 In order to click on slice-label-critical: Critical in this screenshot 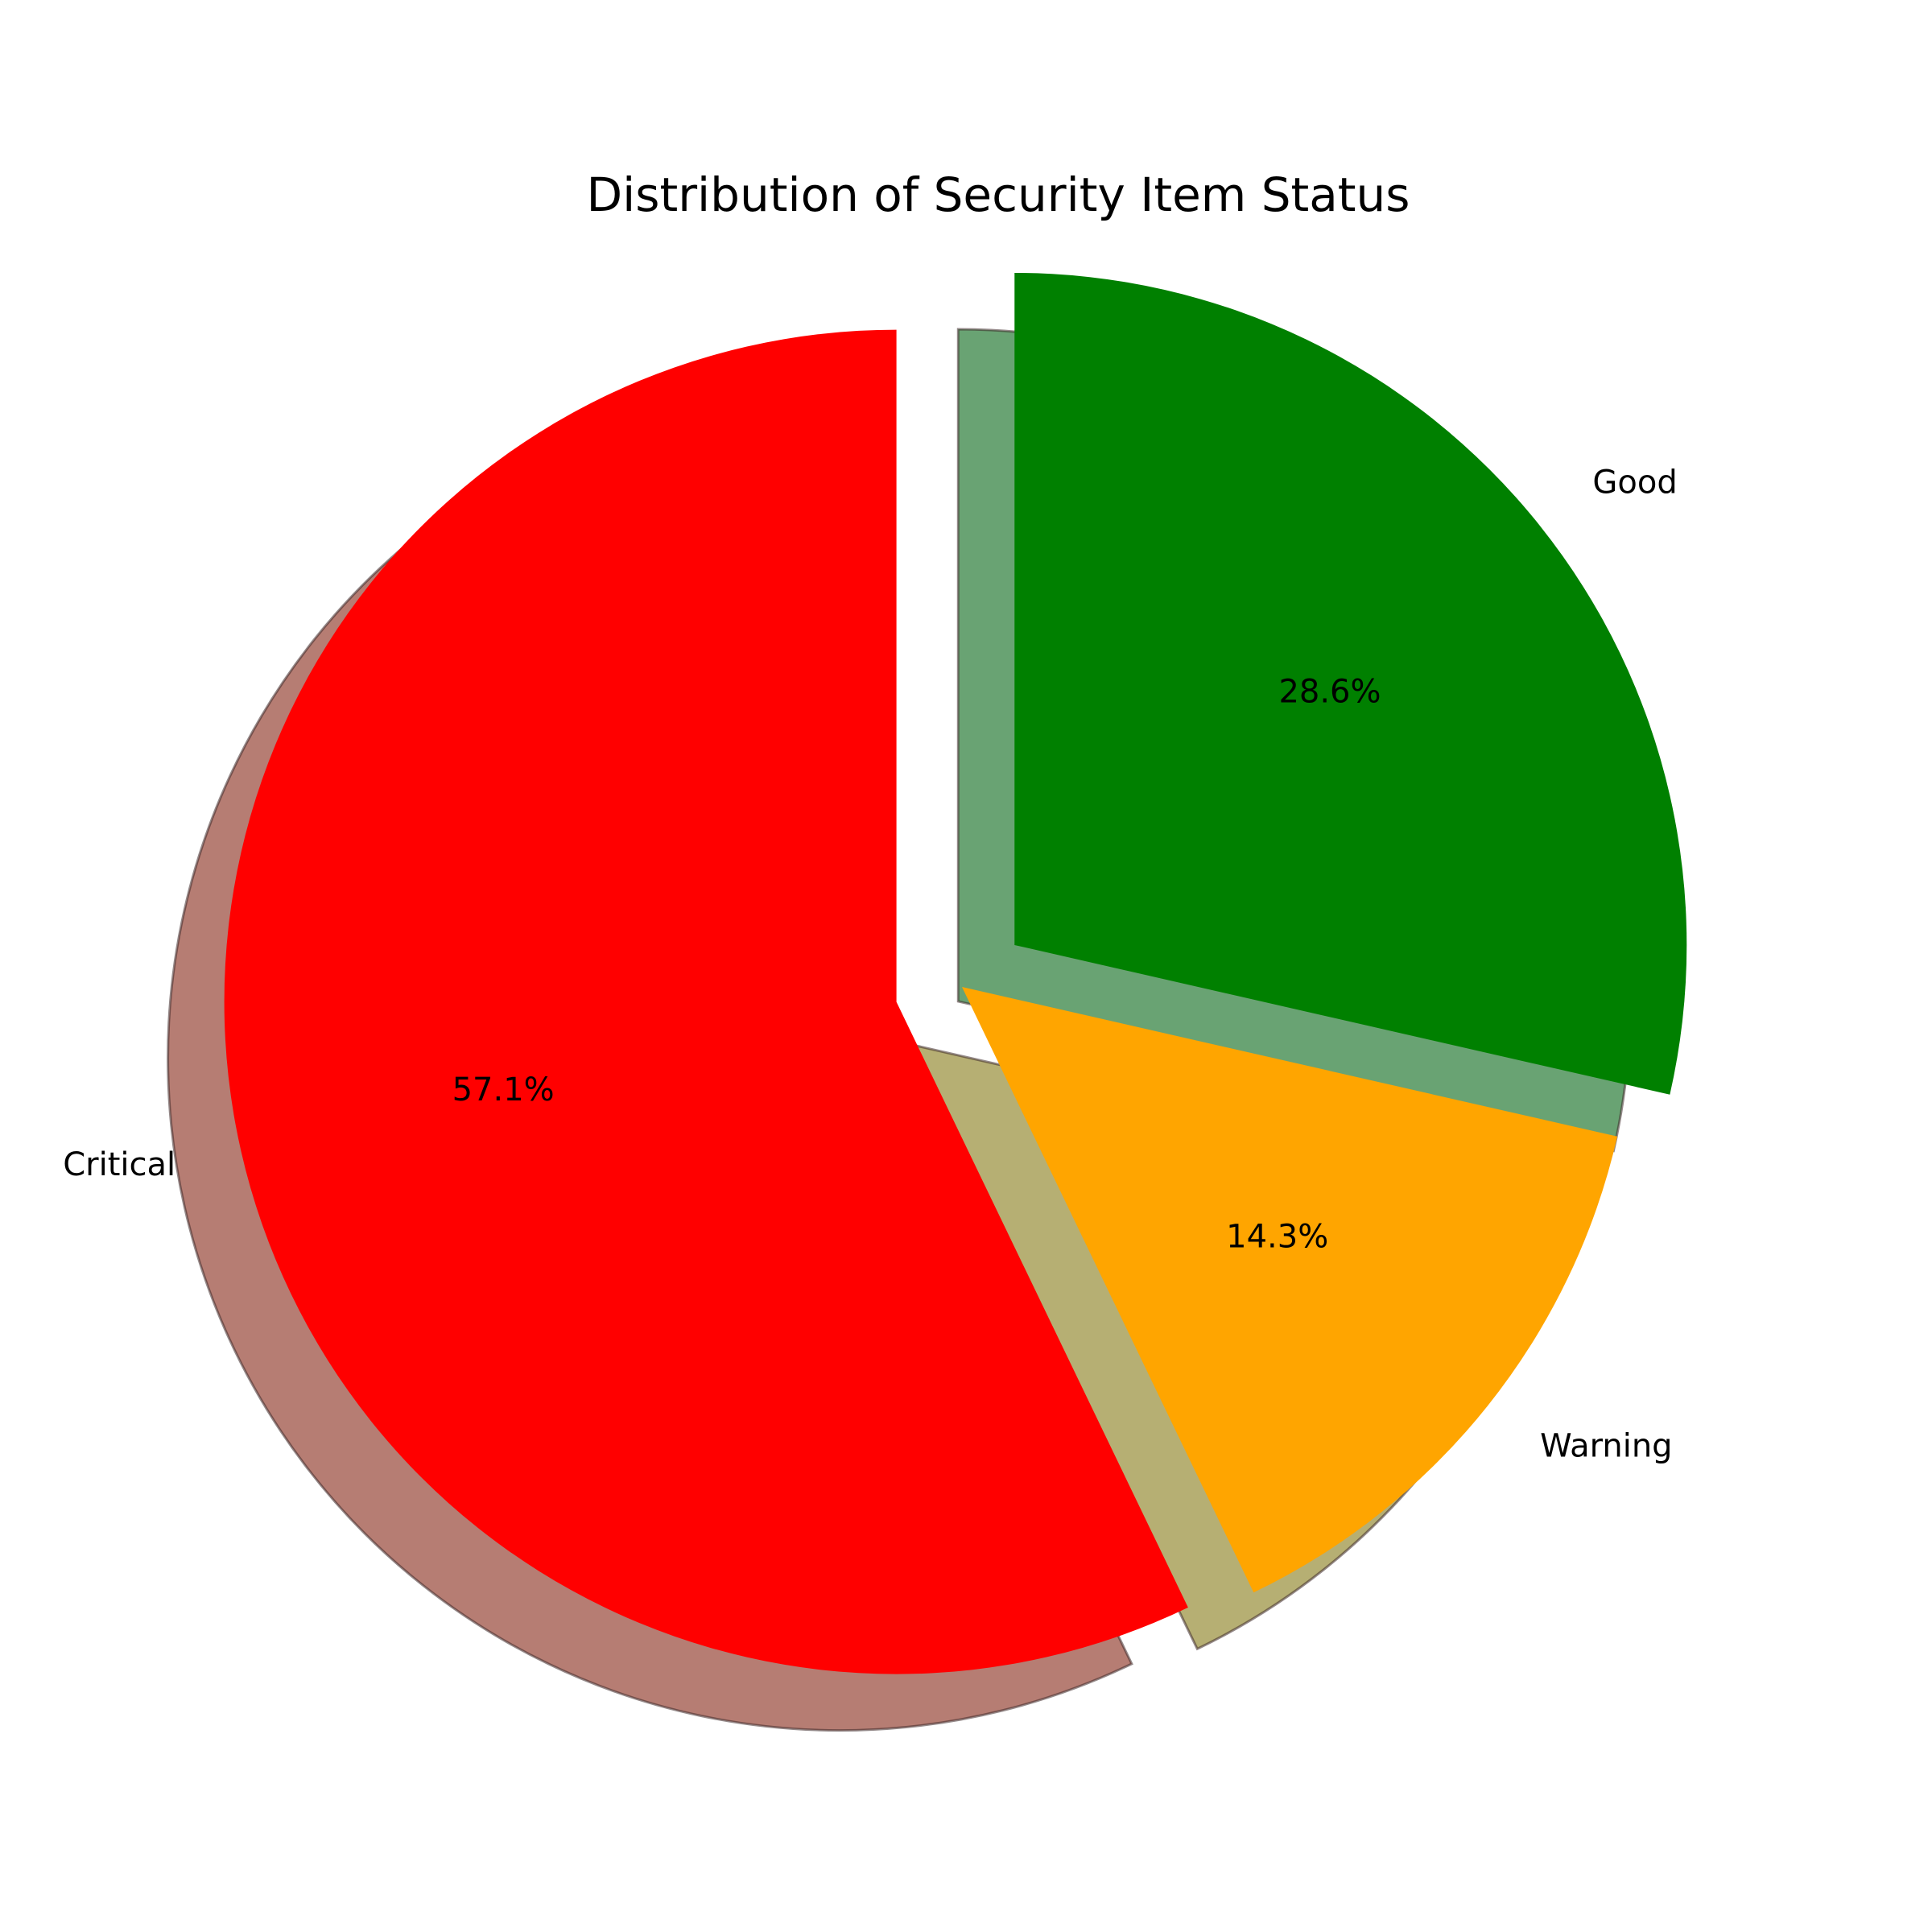, I will do `click(119, 1164)`.